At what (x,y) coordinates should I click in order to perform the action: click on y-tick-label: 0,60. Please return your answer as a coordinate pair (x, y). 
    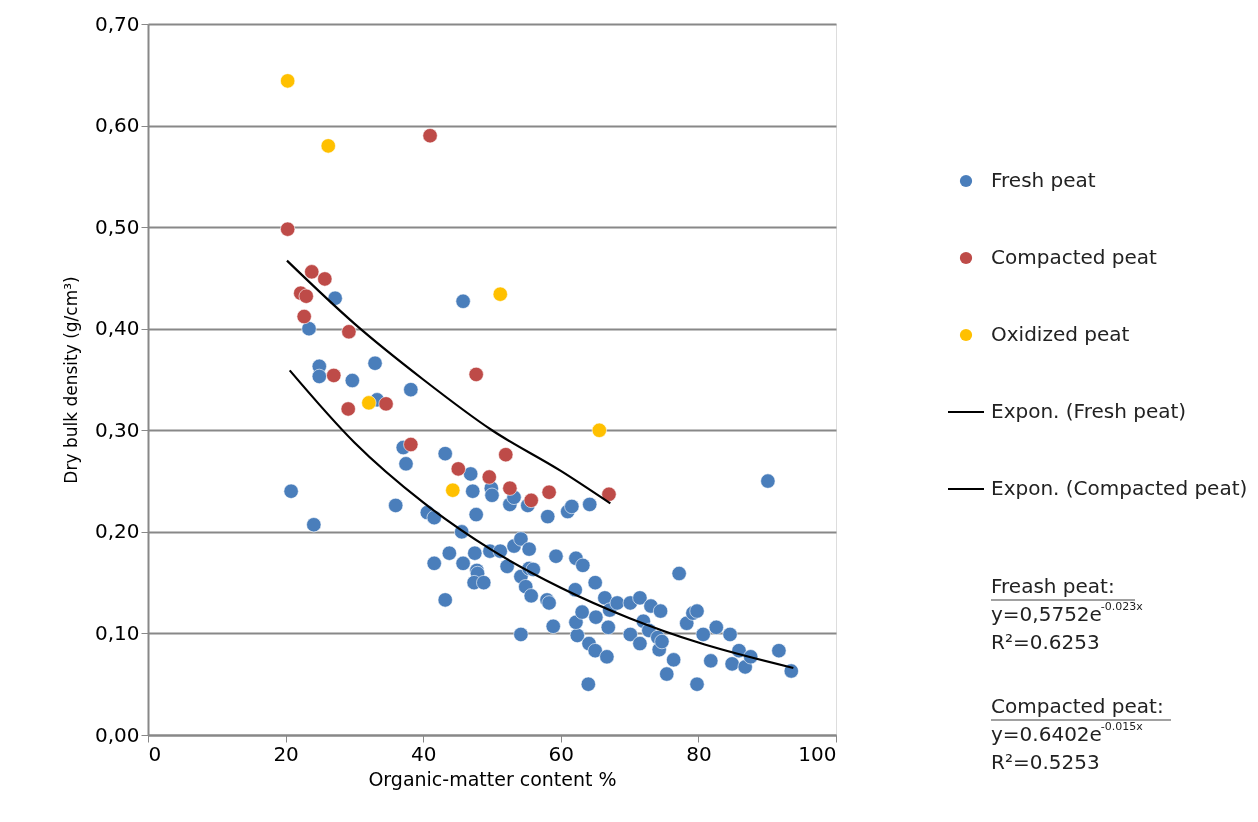
    Looking at the image, I should click on (117, 125).